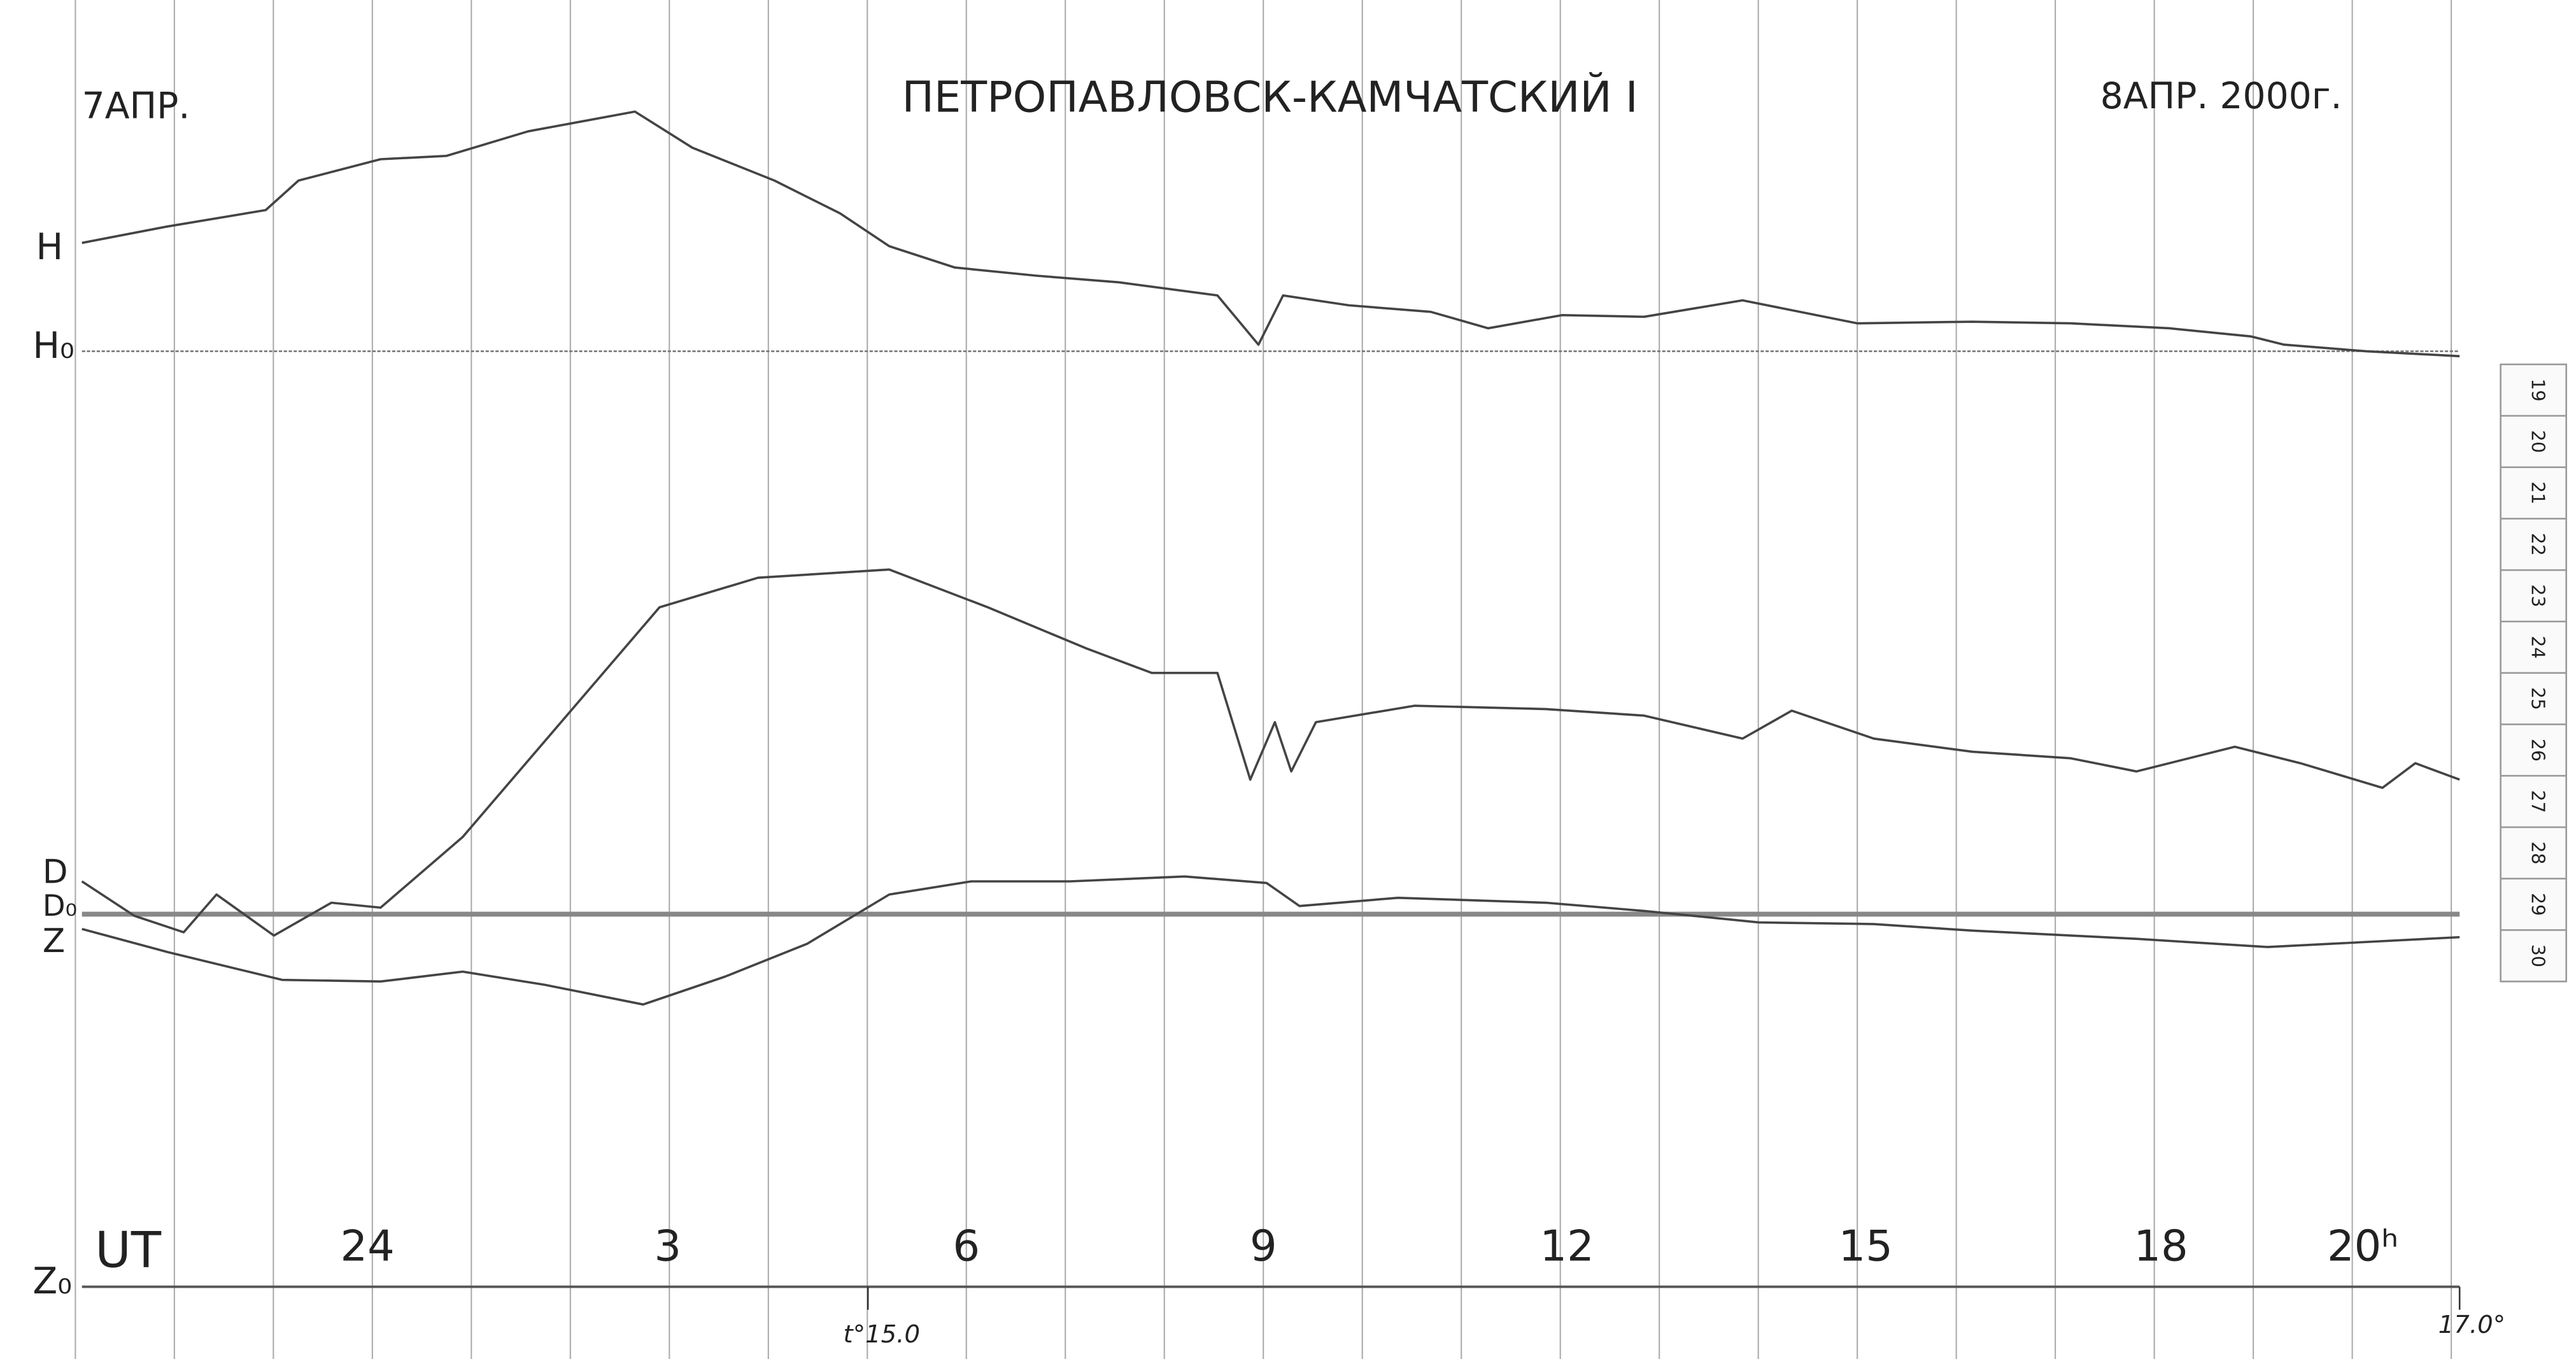 This screenshot has width=2576, height=1359. Describe the element at coordinates (1567, 1245) in the screenshot. I see `hour-label: 12` at that location.